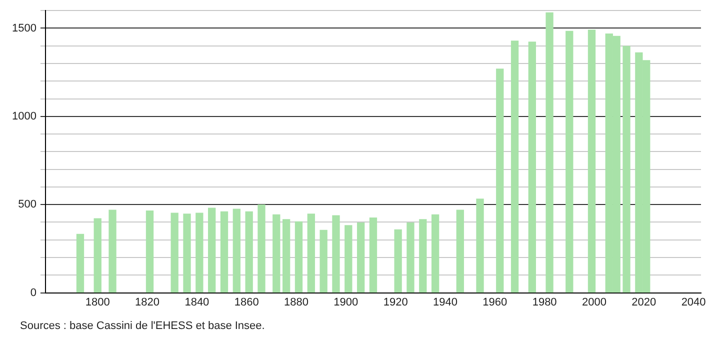  What do you see at coordinates (644, 302) in the screenshot?
I see `x-tick-label: 2020` at bounding box center [644, 302].